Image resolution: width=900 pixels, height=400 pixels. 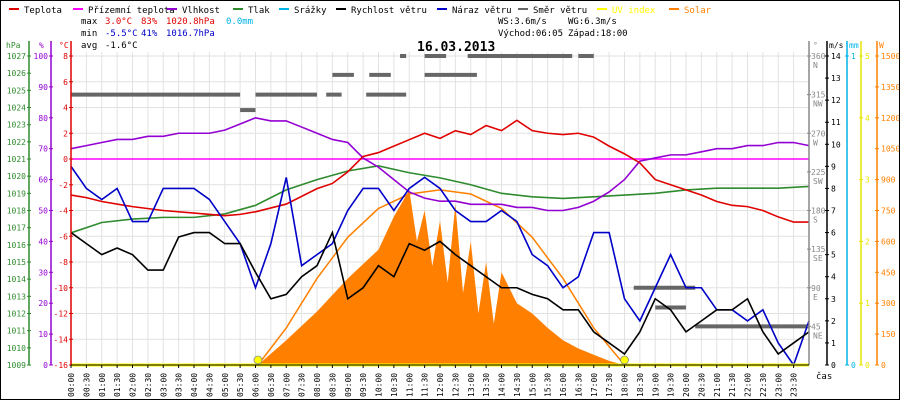 I want to click on x-tick-label: 14:00, so click(x=502, y=385).